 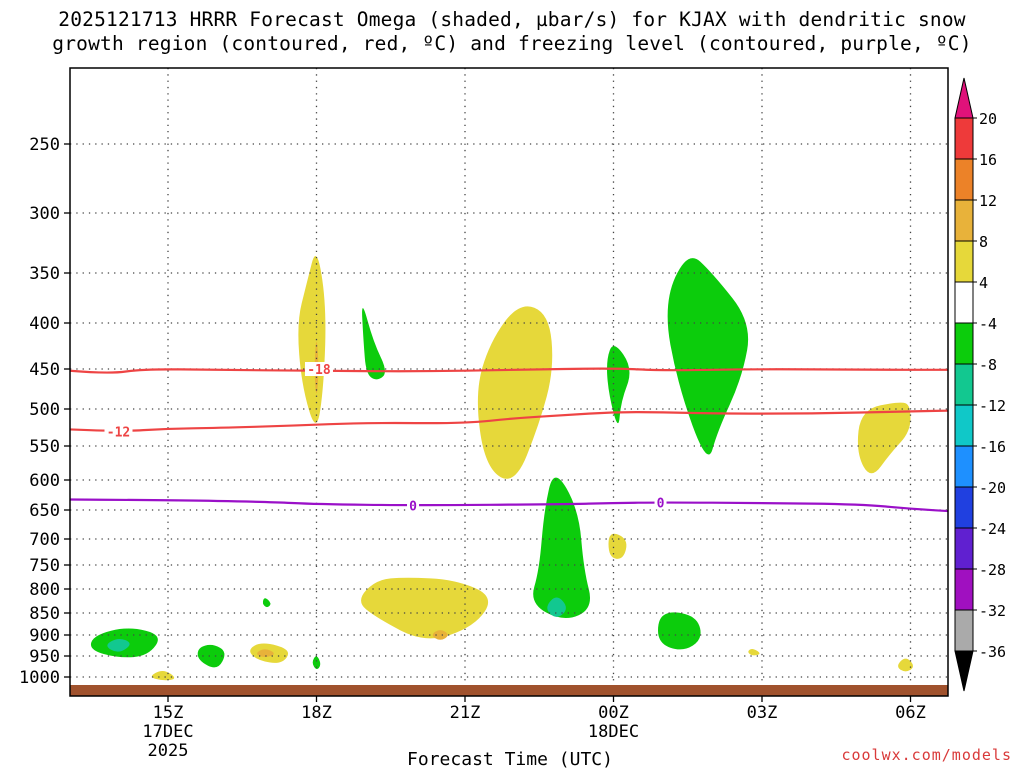 I want to click on colorbar-bin--20-to--16, so click(x=964, y=466).